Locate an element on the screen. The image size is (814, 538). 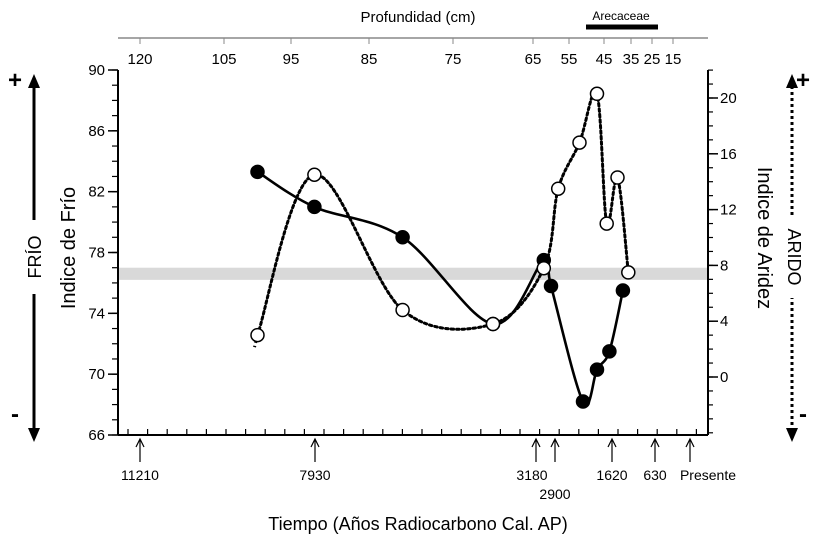
time-label: 3180 is located at coordinates (531, 475).